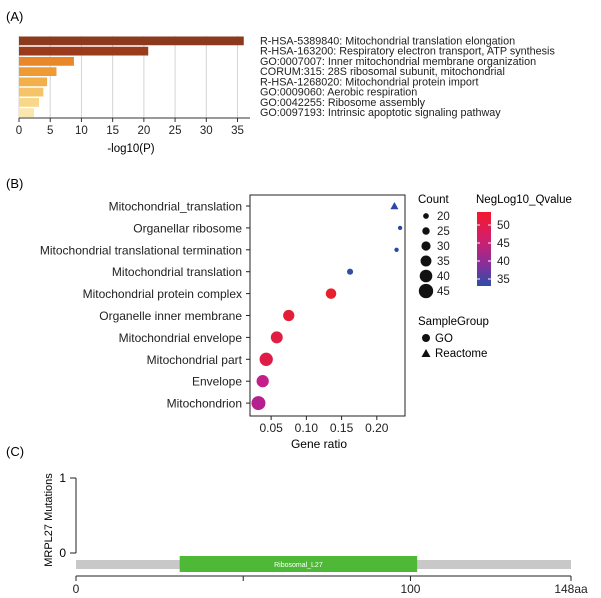  What do you see at coordinates (503, 226) in the screenshot?
I see `qvalue-tick-label: 50` at bounding box center [503, 226].